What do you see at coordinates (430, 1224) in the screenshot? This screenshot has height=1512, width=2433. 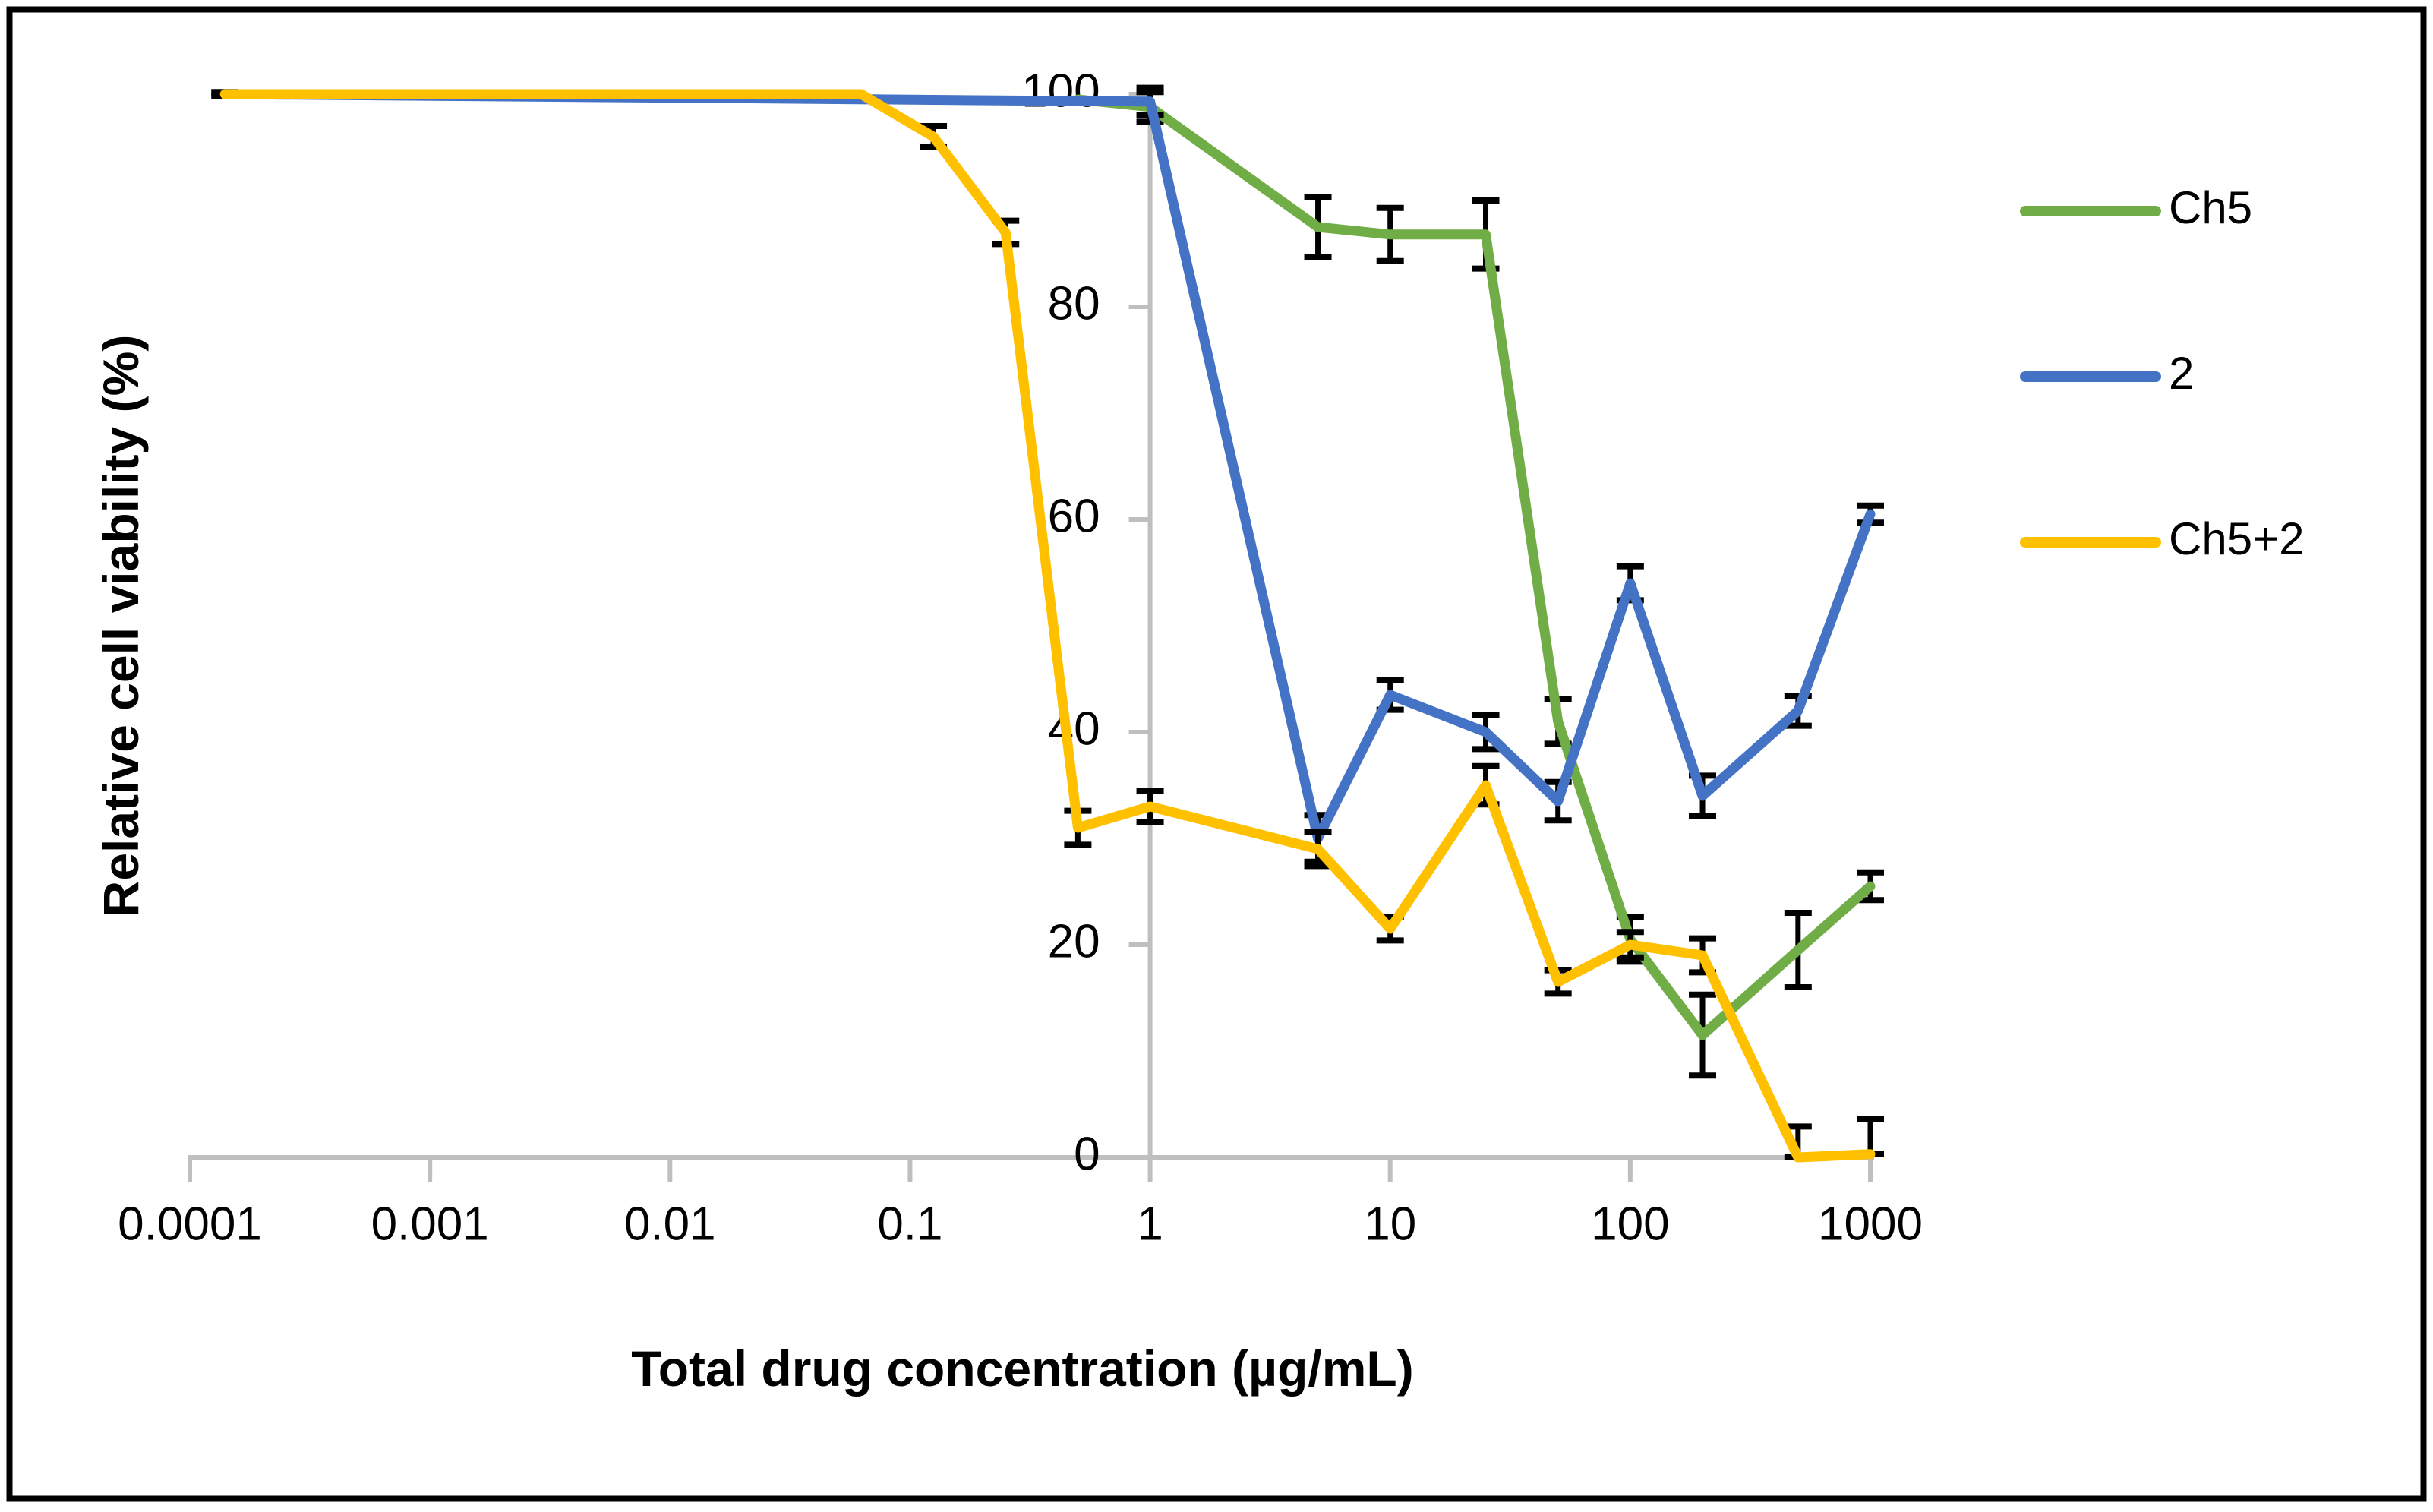 I see `x-tick-label-0.001: 0.001` at bounding box center [430, 1224].